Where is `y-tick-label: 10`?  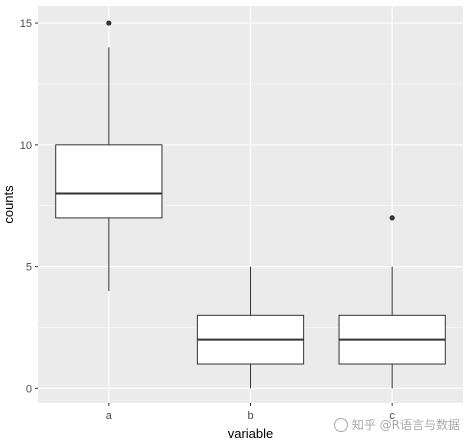
y-tick-label: 10 is located at coordinates (26, 146).